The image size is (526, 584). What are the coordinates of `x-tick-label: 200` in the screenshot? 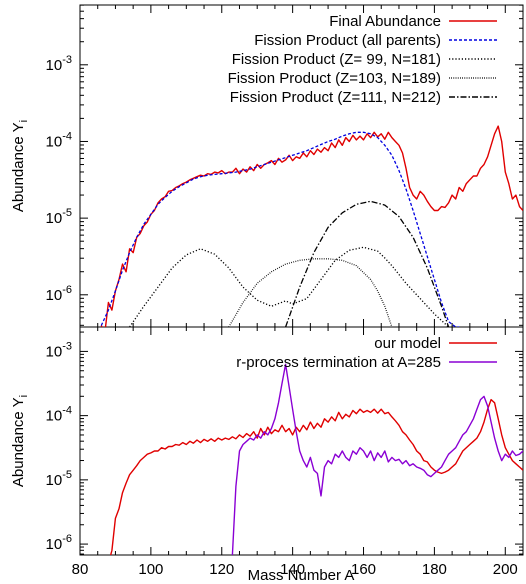 It's located at (505, 569).